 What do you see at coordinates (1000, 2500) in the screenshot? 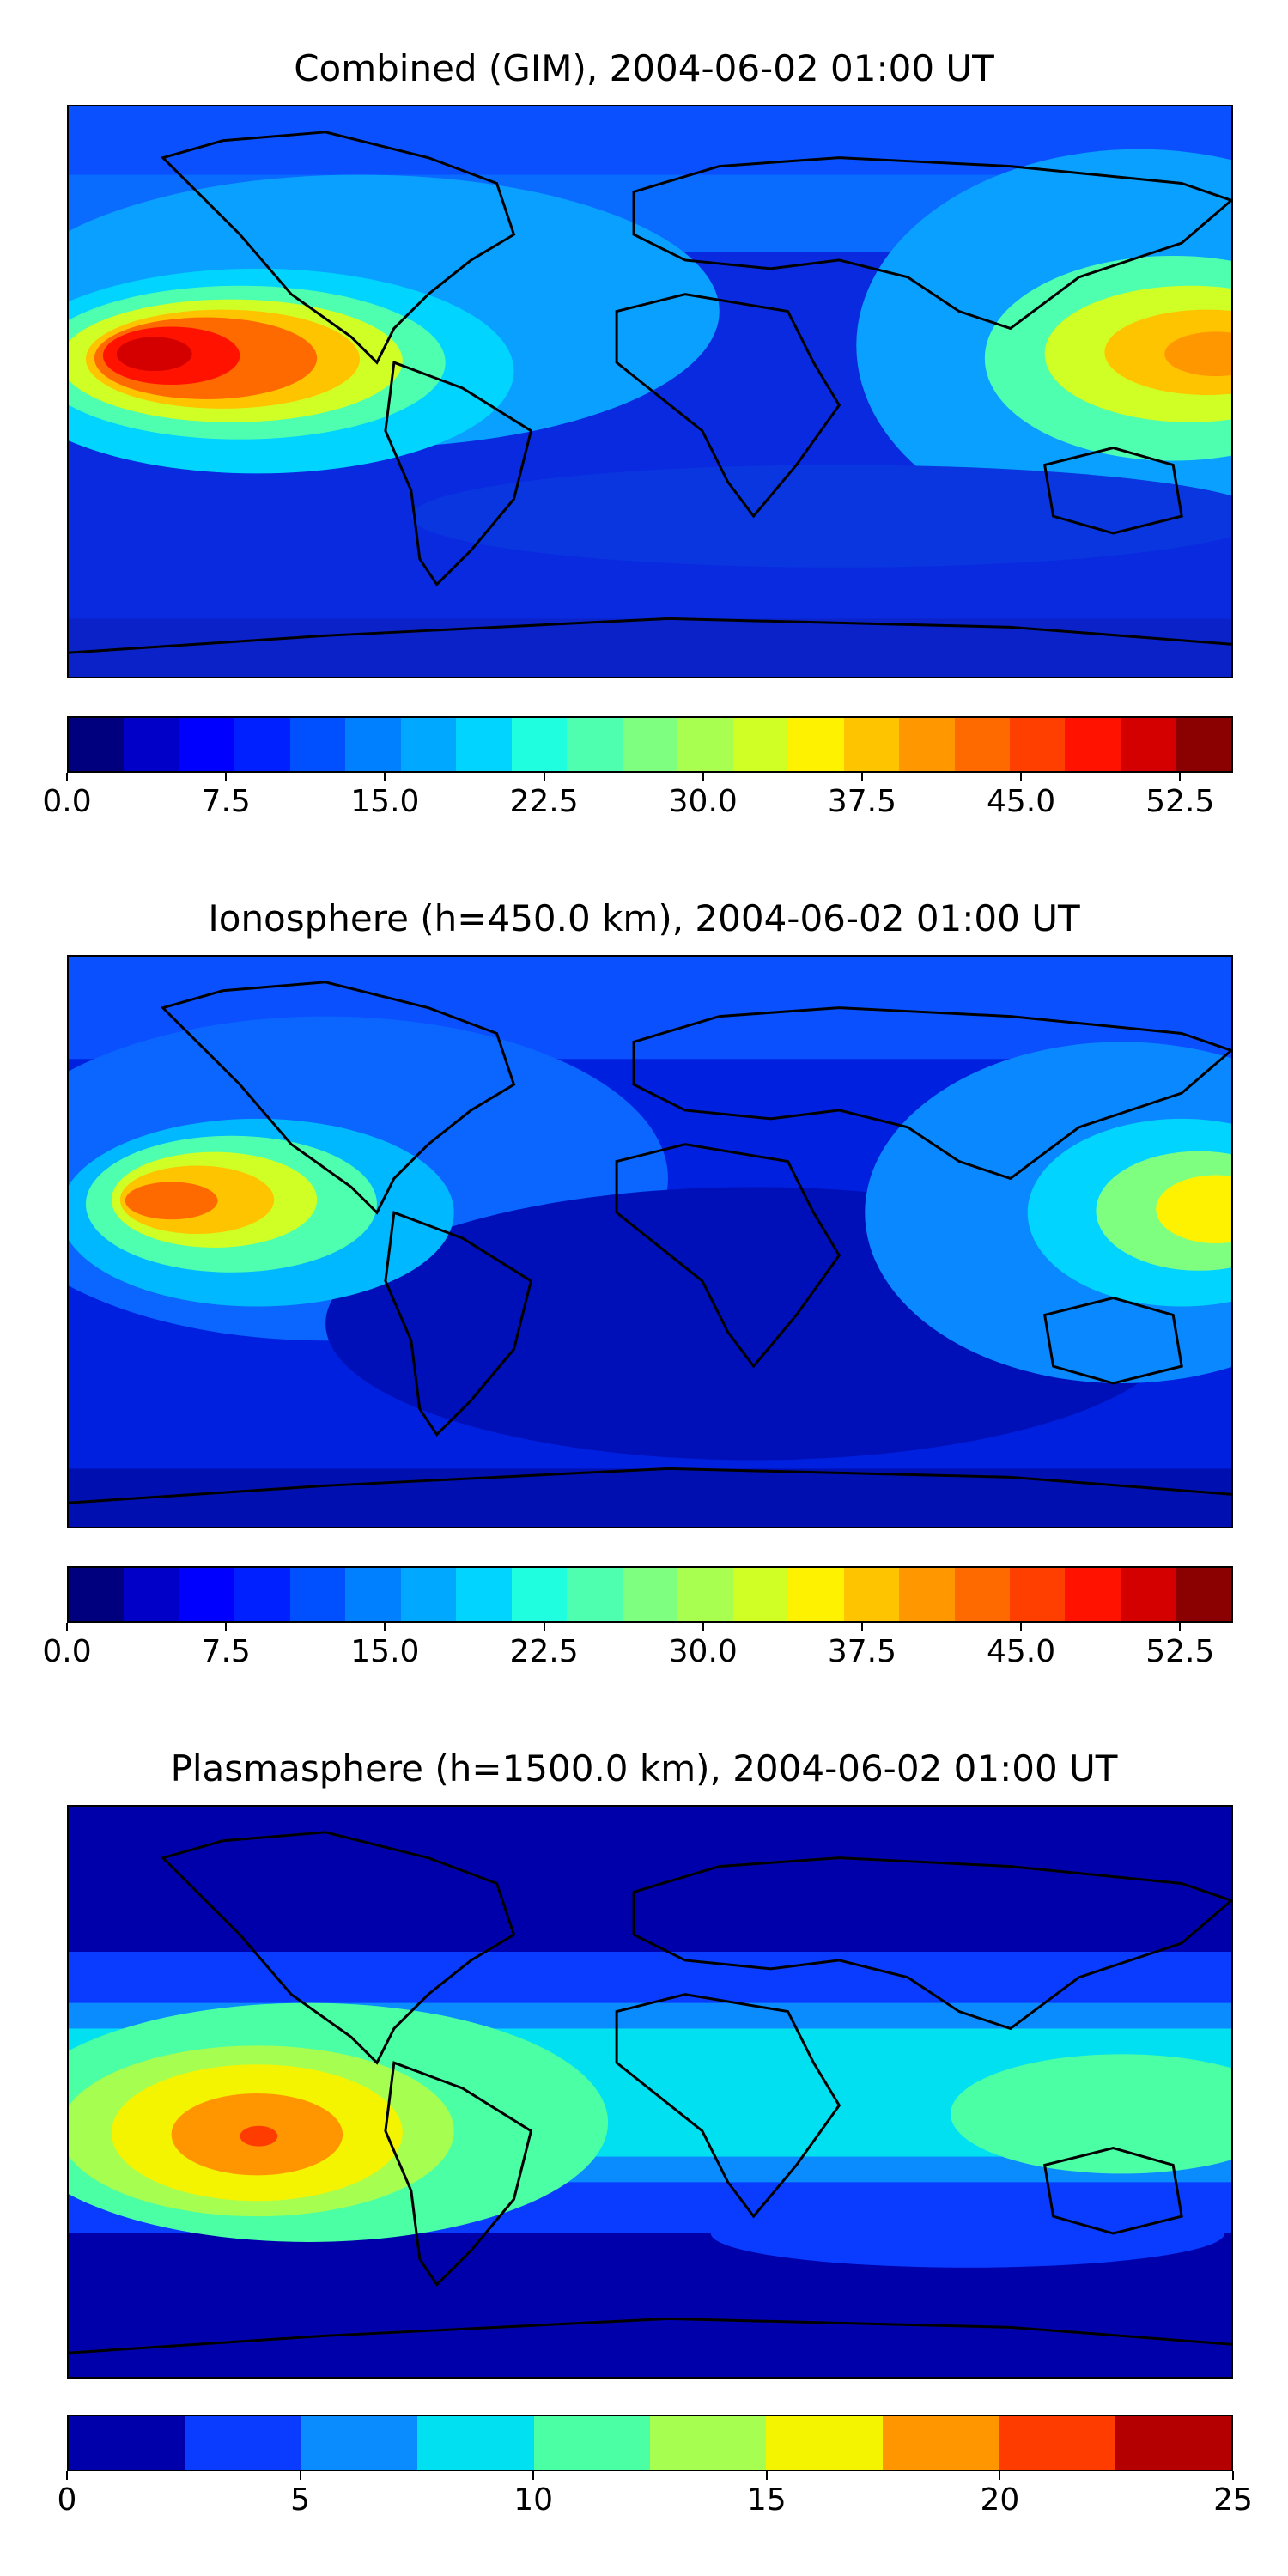
I see `colorbar-tick-label: 20` at bounding box center [1000, 2500].